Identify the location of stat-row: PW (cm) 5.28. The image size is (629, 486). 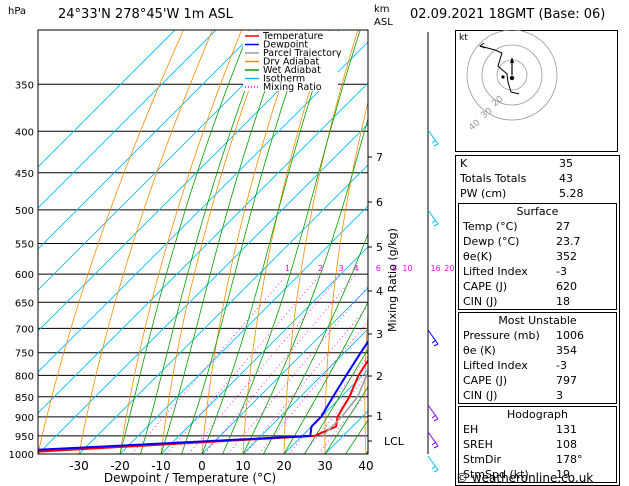
(522, 193).